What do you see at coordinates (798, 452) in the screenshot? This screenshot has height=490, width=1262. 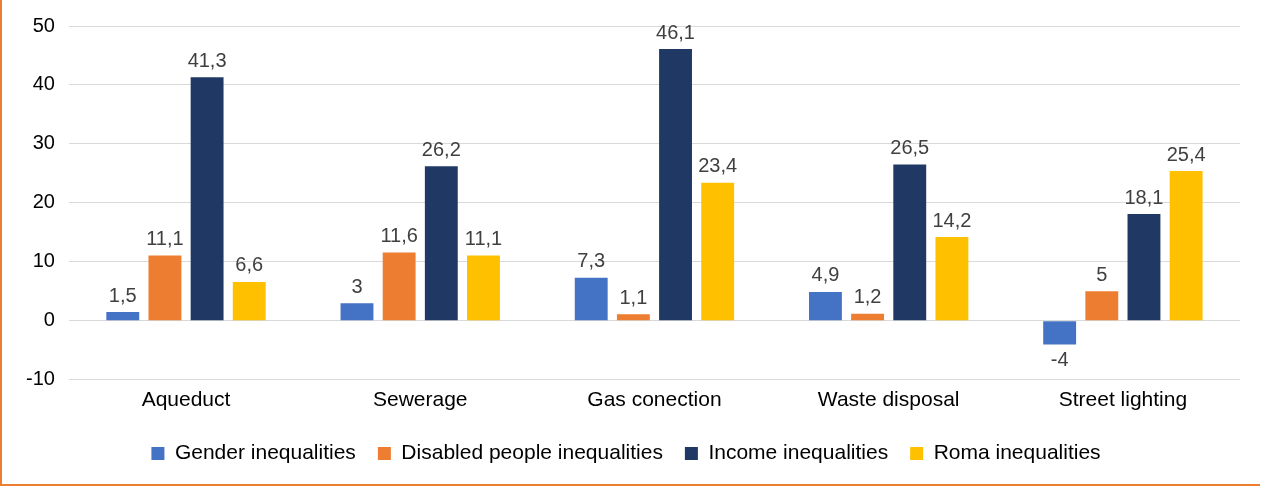 I see `legend-label: Income inequalities` at bounding box center [798, 452].